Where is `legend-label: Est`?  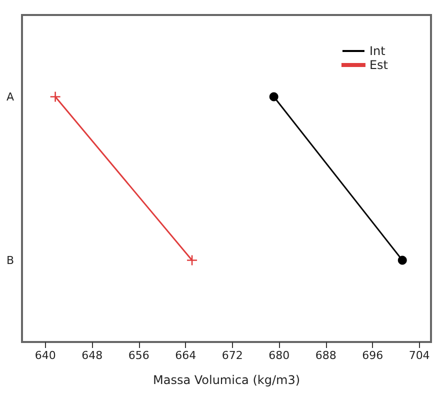 legend-label: Est is located at coordinates (378, 65).